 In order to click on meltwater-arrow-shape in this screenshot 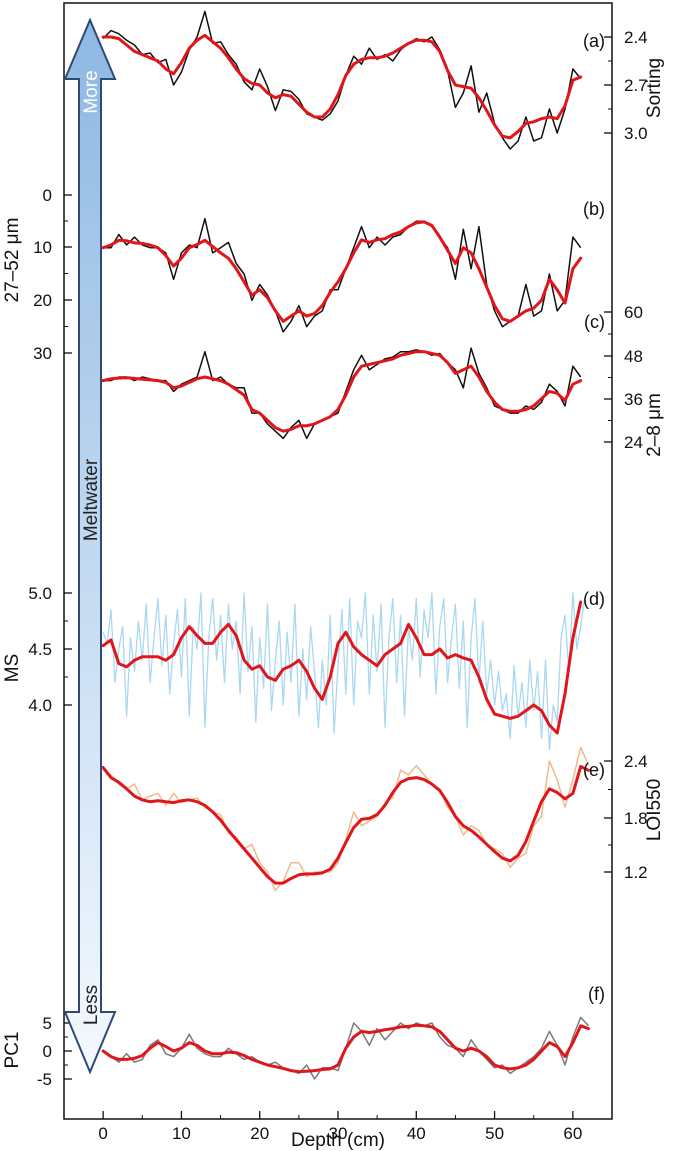, I will do `click(90, 546)`.